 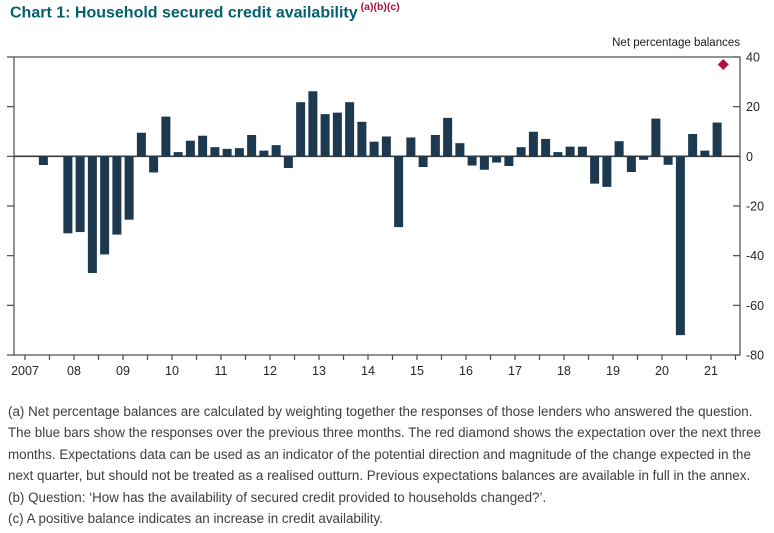 What do you see at coordinates (723, 64) in the screenshot?
I see `expectation-diamond` at bounding box center [723, 64].